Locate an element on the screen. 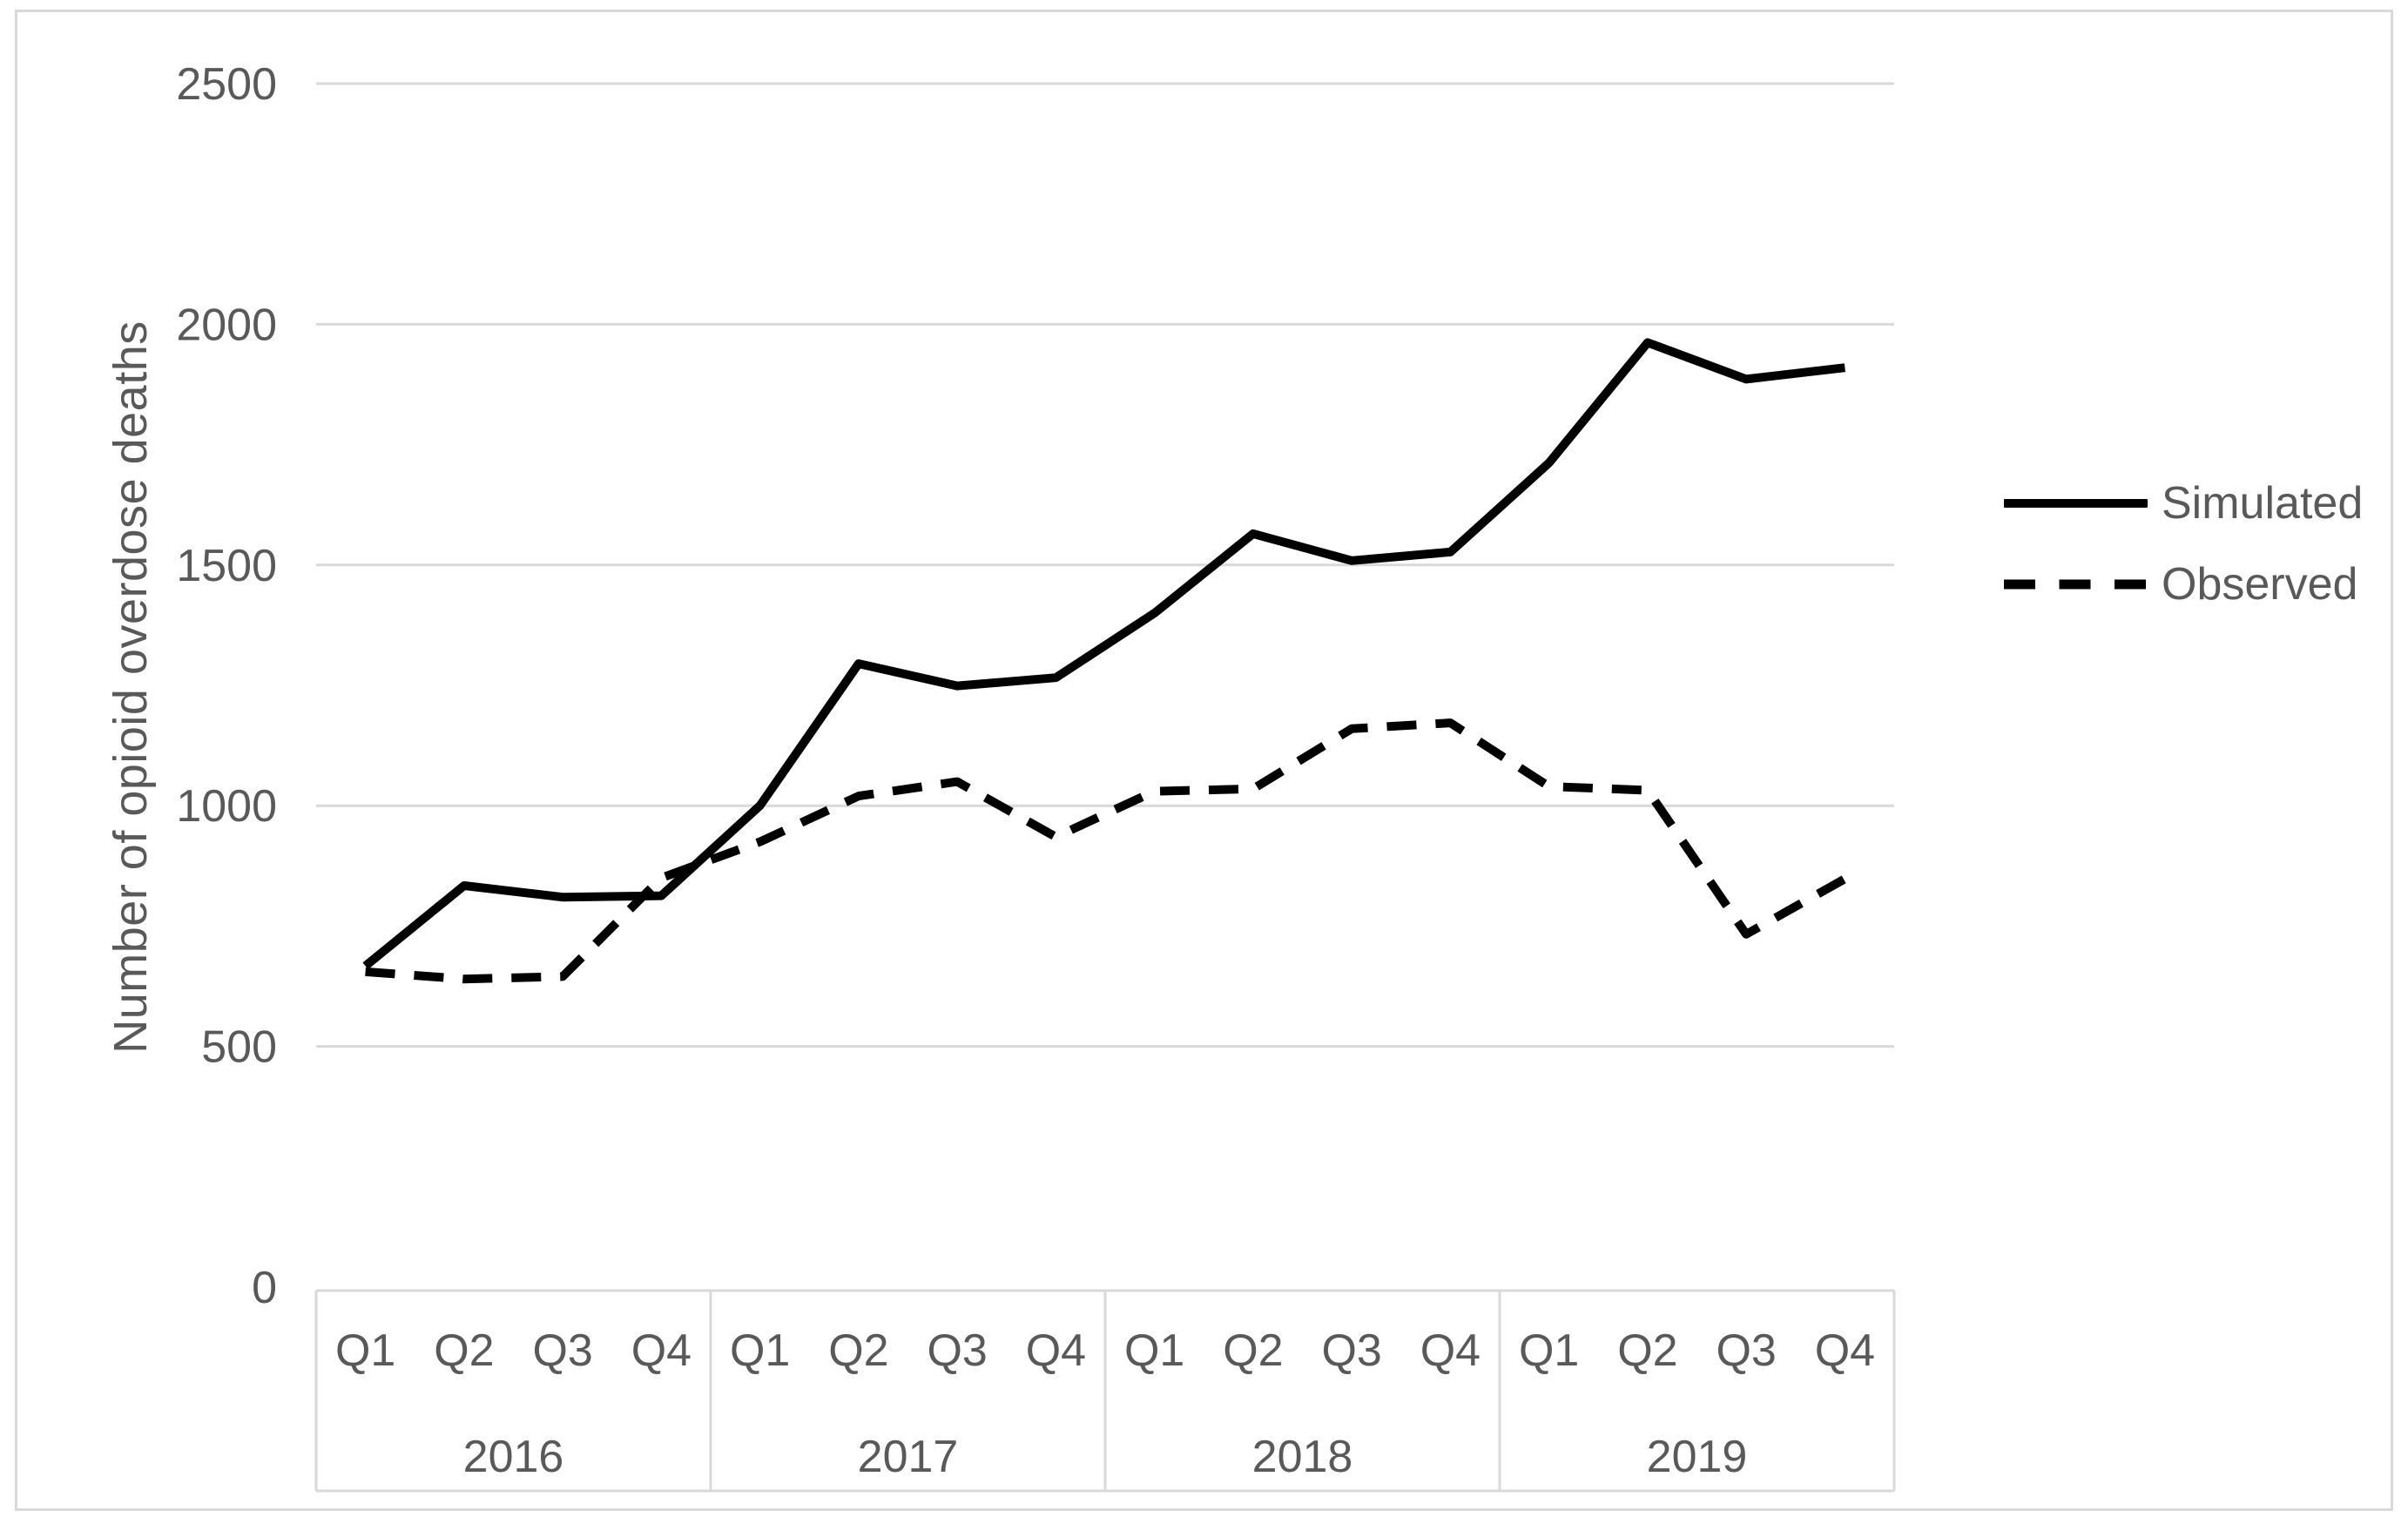  y-tick-label: 1000 is located at coordinates (226, 806).